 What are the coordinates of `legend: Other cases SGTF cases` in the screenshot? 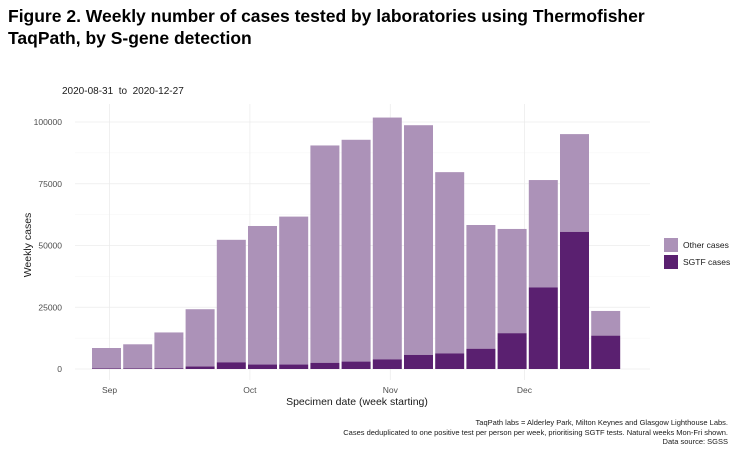 It's located at (697, 253).